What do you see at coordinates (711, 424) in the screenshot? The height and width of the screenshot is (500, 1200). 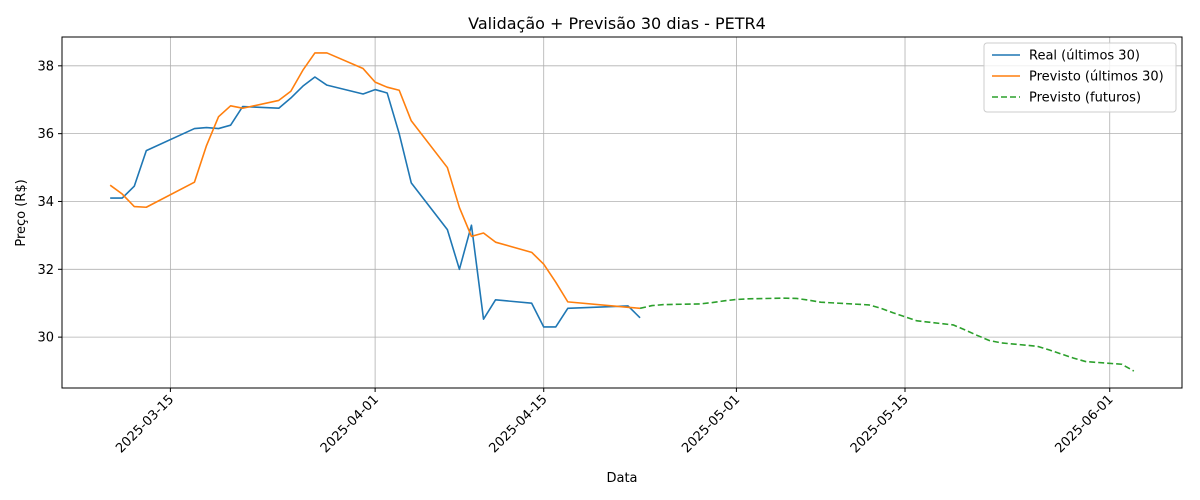 I see `x-tick-label: 2025-05-01` at bounding box center [711, 424].